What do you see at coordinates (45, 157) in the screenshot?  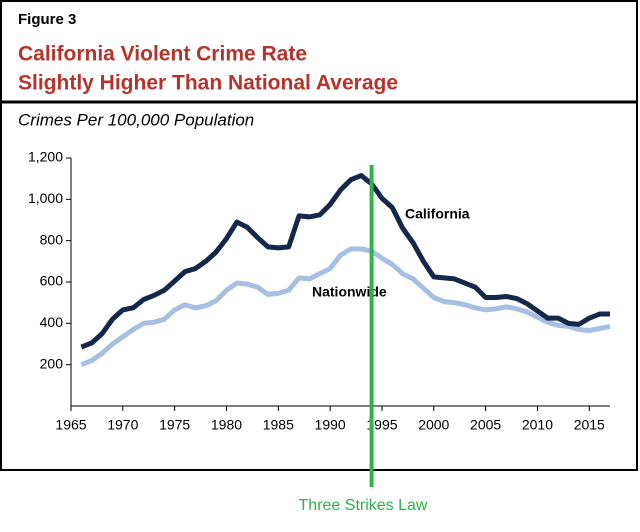 I see `y-tick-label: 1,200` at bounding box center [45, 157].